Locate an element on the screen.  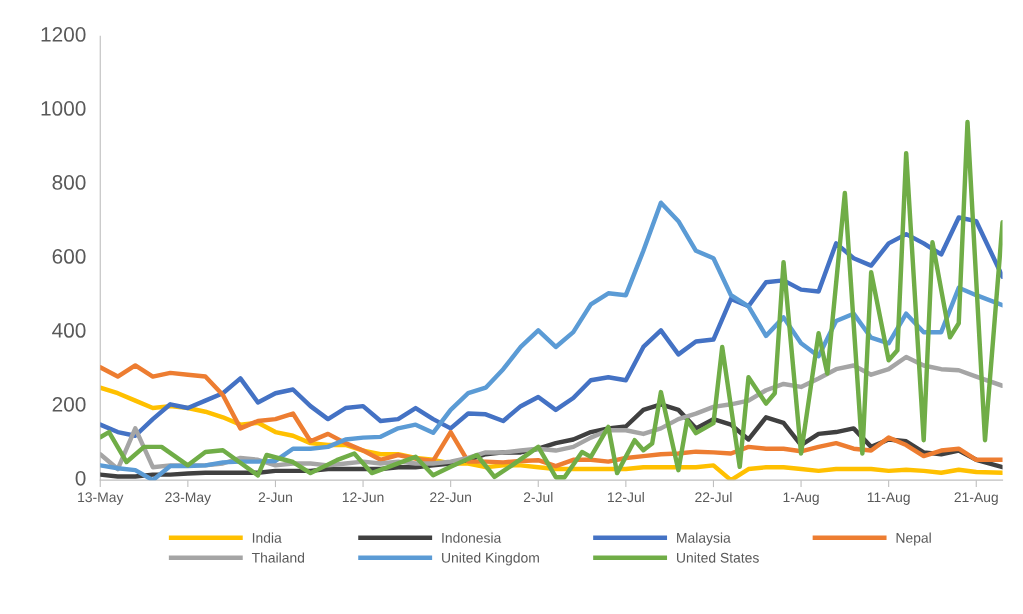
y-tick-label: 200 is located at coordinates (69, 404).